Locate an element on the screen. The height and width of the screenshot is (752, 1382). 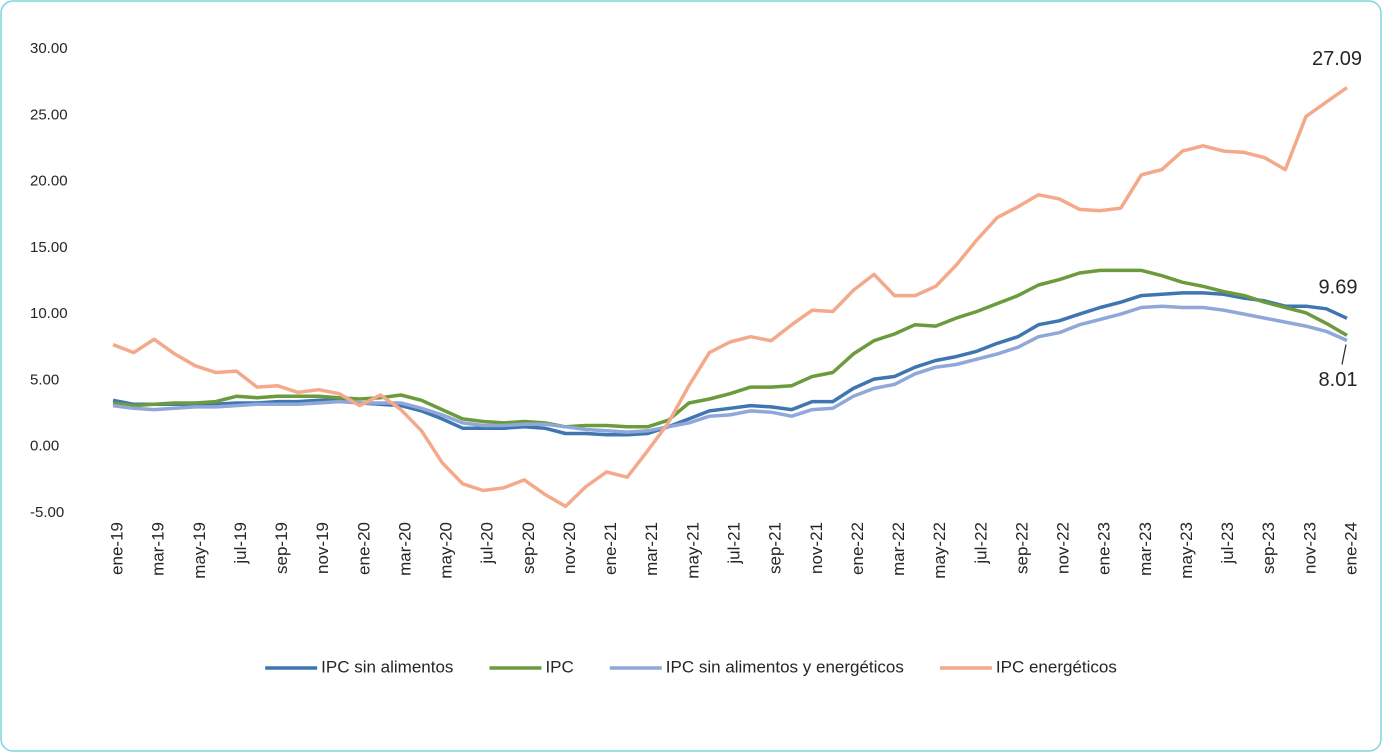
x-tick-label: nov-21 is located at coordinates (816, 548).